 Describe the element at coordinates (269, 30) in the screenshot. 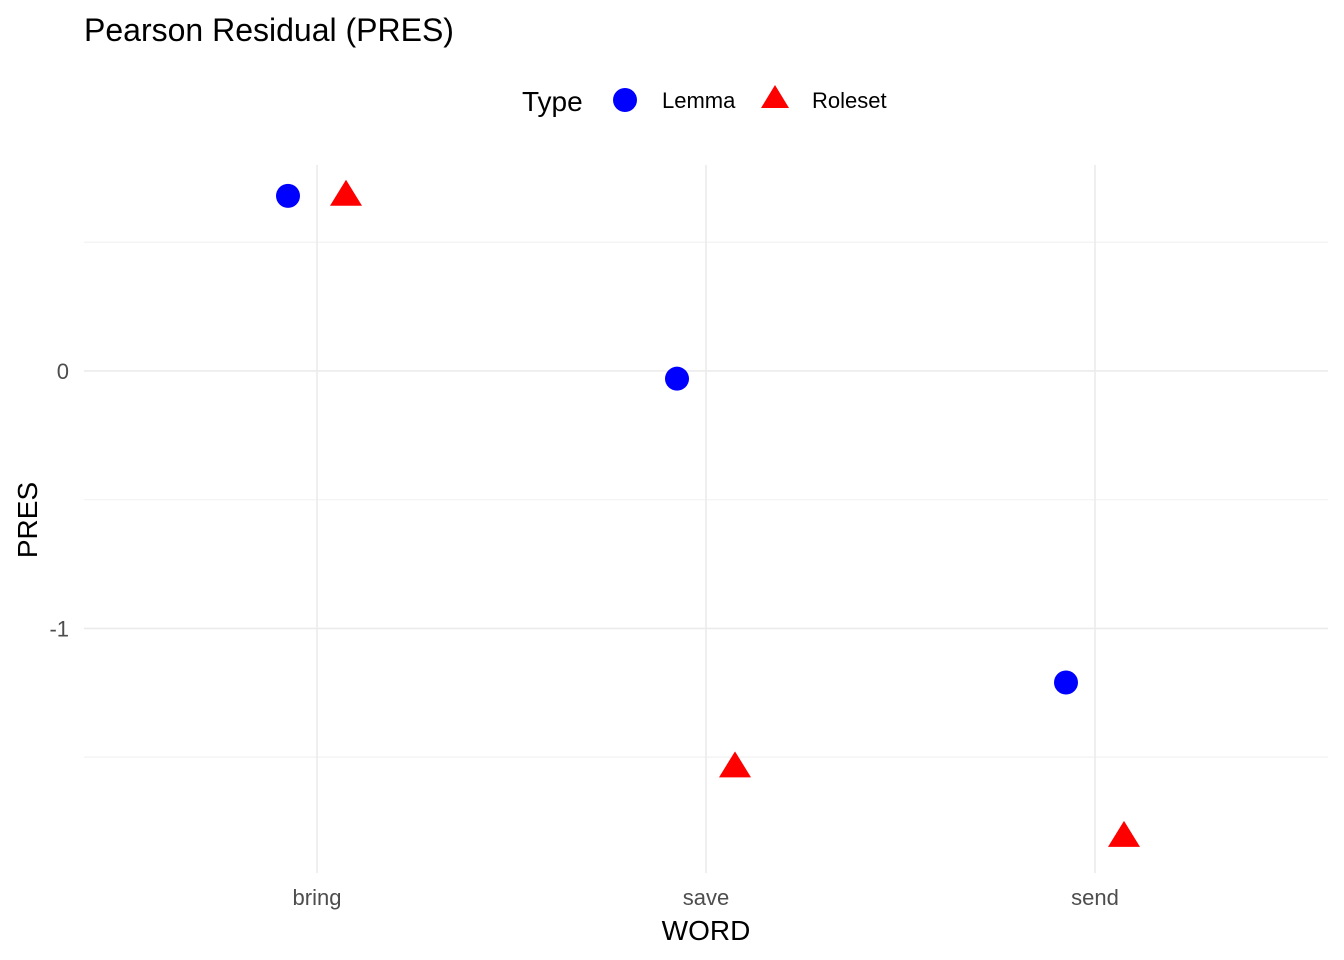

I see `chart-title: Pearson Residual (PRES)` at that location.